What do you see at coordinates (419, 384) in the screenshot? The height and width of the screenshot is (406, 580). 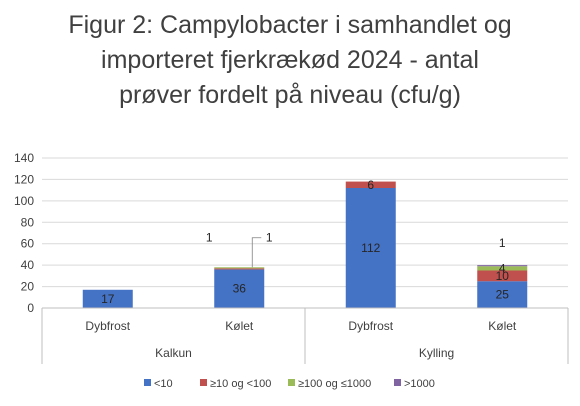 I see `legend-label: >1000` at bounding box center [419, 384].